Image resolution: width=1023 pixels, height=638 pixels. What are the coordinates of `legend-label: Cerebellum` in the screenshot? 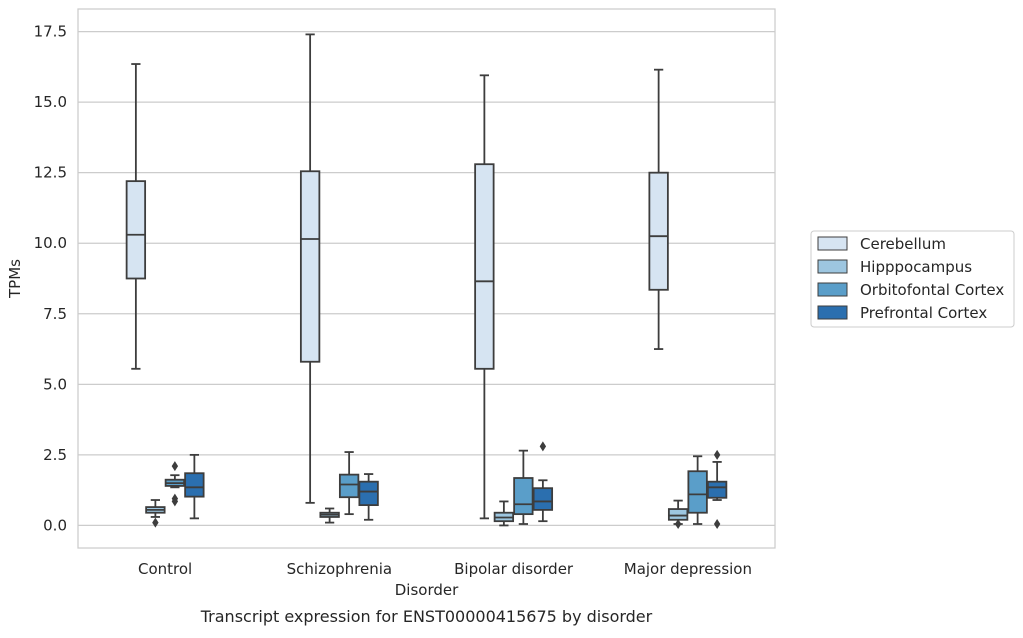 It's located at (903, 244).